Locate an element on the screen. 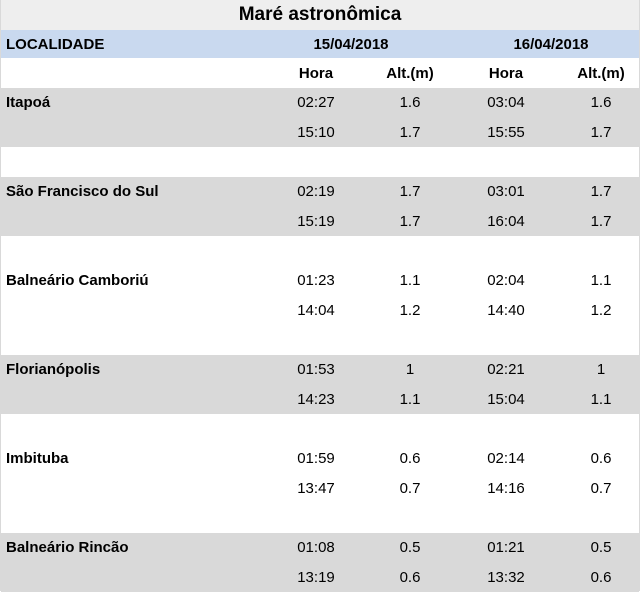 This screenshot has height=592, width=640. table-row: 14:23 1.1 15:04 1.1 is located at coordinates (320, 399).